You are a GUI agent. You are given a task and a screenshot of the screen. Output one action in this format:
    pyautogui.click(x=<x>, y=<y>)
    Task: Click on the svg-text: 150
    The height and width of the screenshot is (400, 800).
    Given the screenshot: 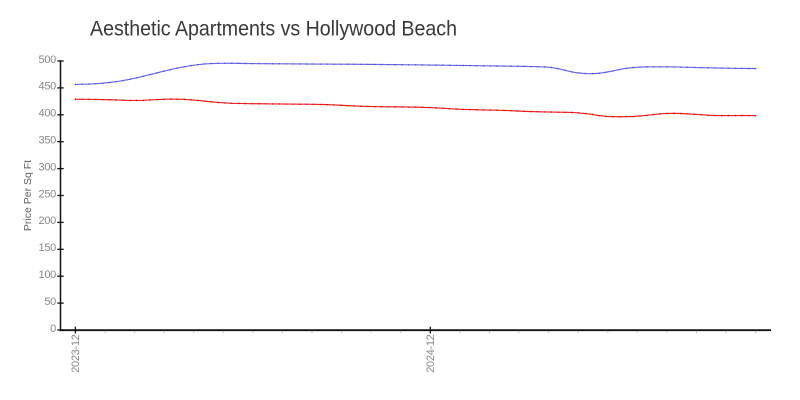 What is the action you would take?
    pyautogui.click(x=48, y=248)
    